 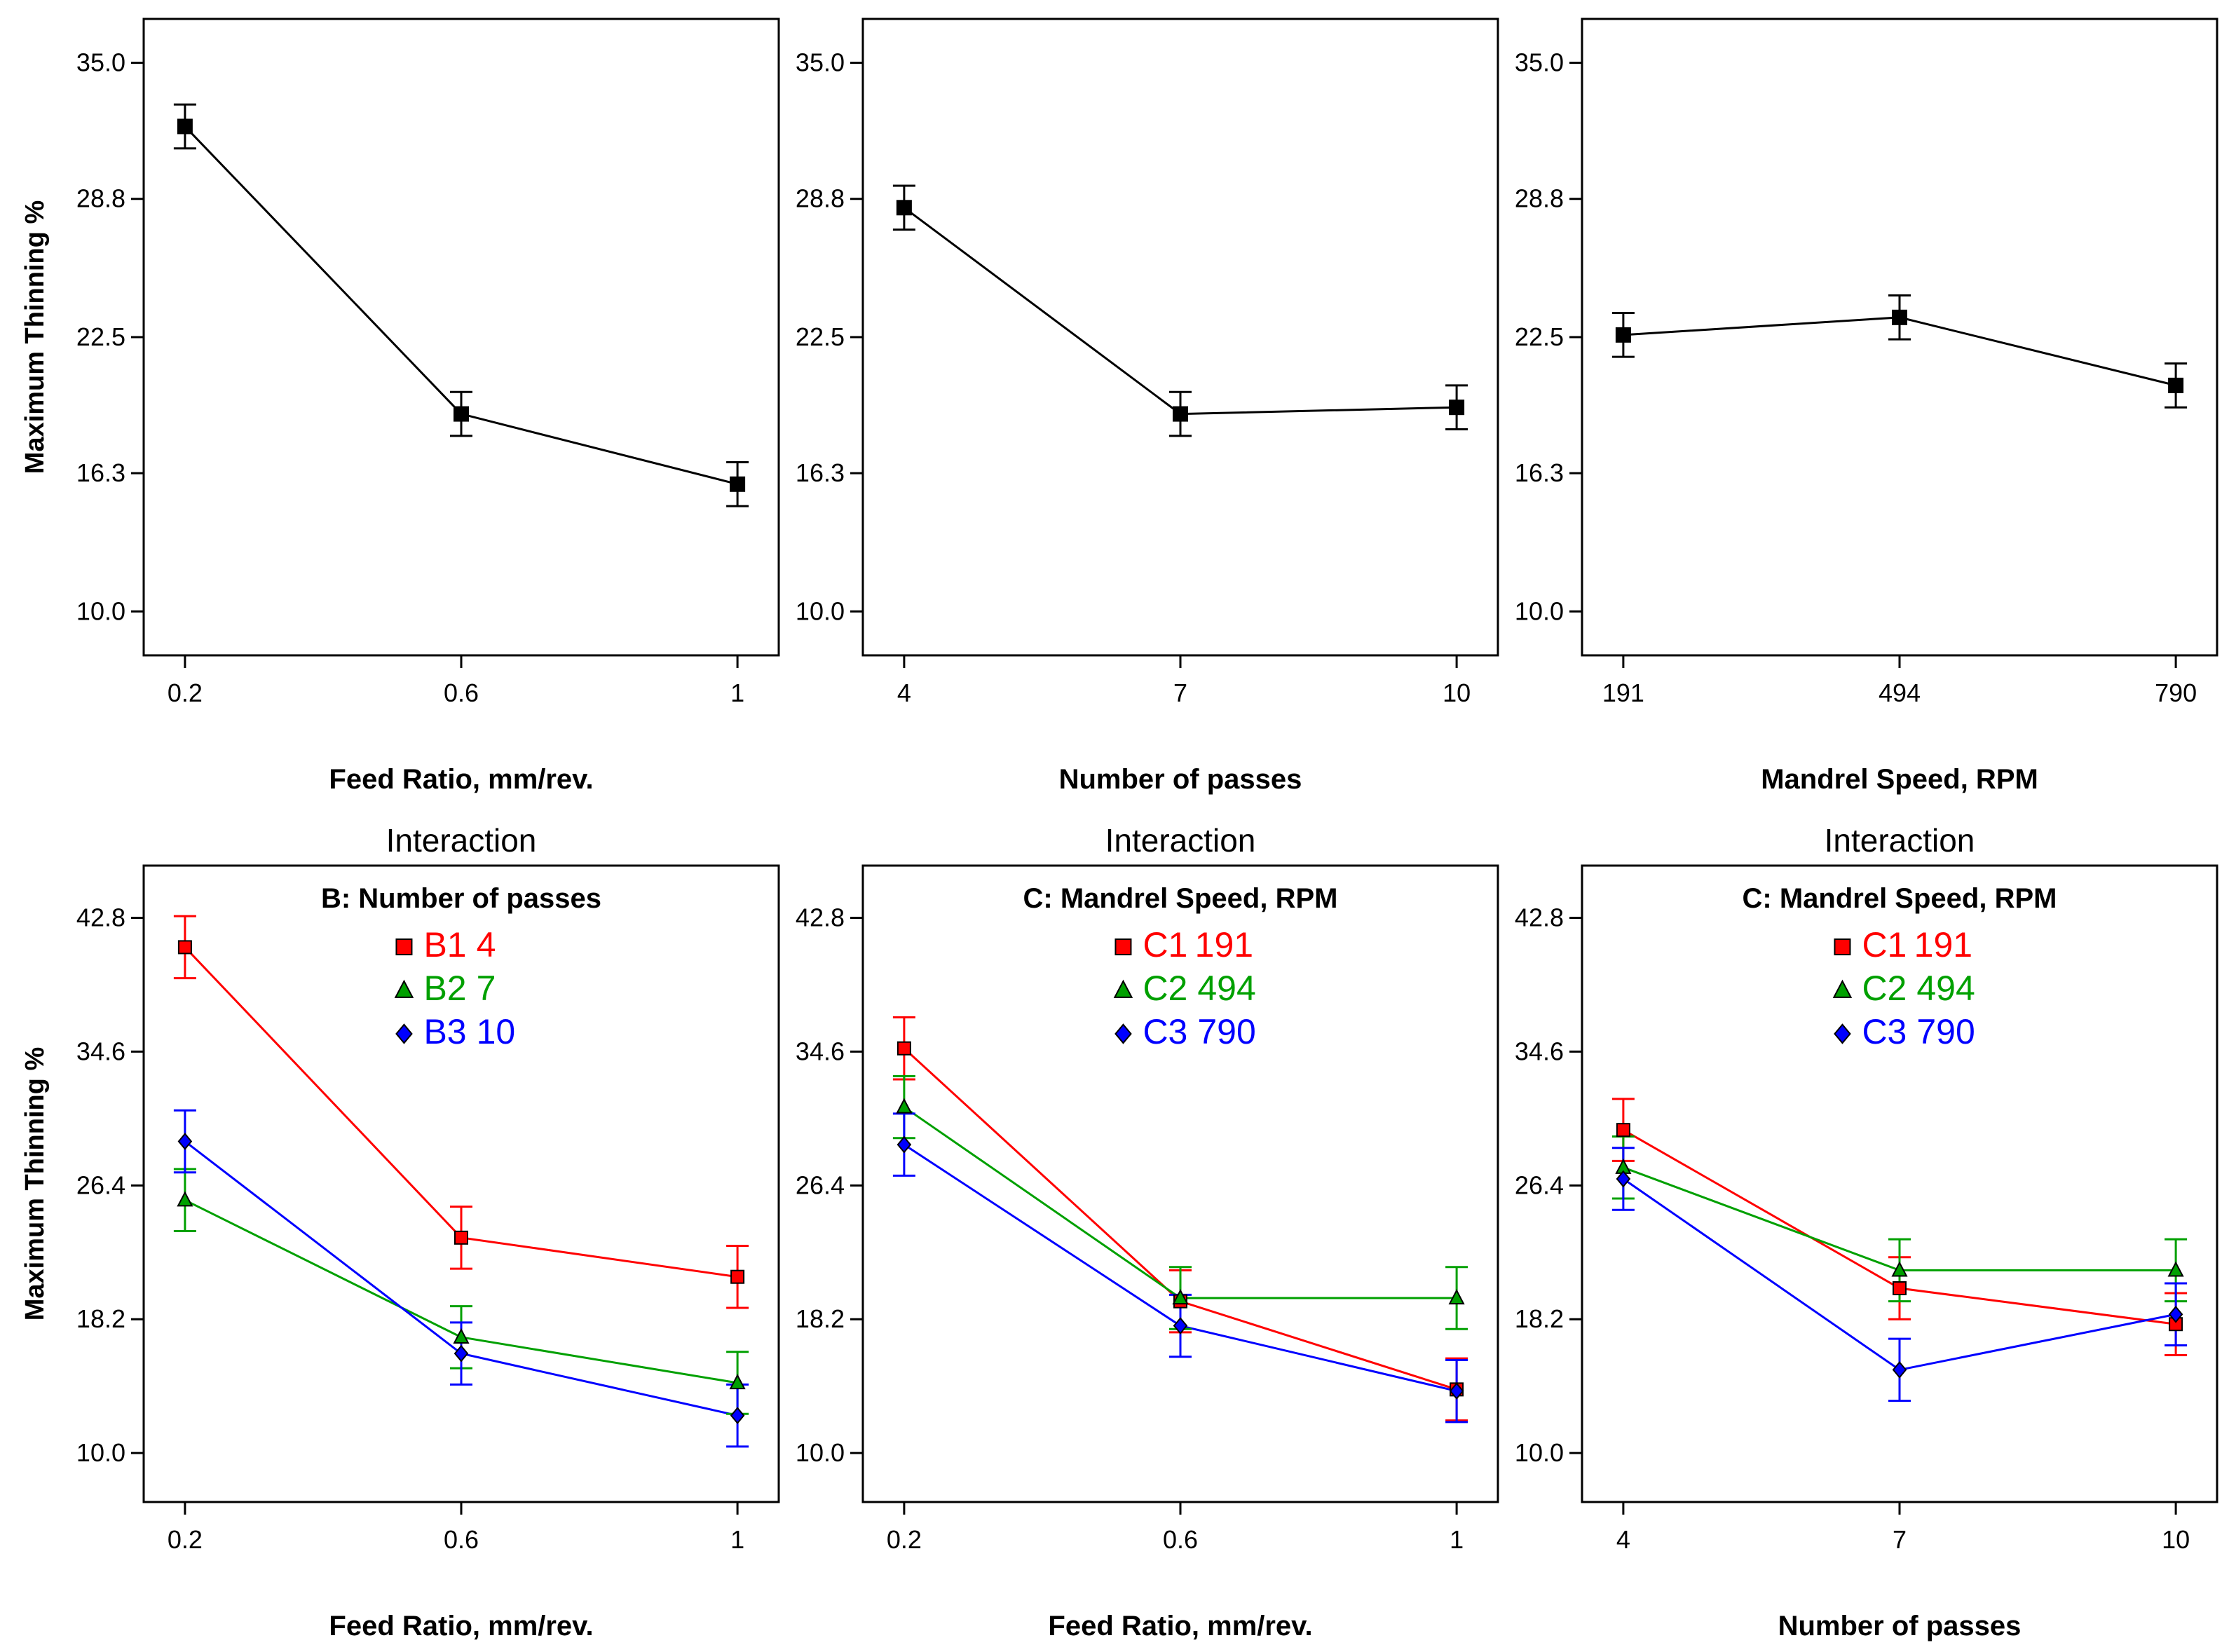 I want to click on y-tick-label: 26.4, so click(x=101, y=1184).